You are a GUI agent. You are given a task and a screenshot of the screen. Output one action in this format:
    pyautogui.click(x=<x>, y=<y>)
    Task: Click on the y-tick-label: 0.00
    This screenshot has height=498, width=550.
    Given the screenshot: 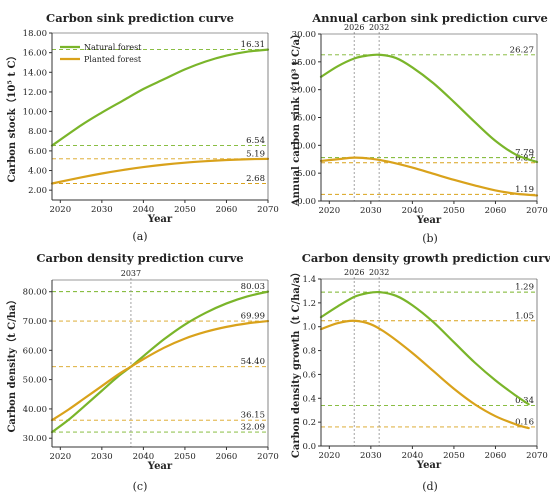 What is the action you would take?
    pyautogui.click(x=306, y=202)
    